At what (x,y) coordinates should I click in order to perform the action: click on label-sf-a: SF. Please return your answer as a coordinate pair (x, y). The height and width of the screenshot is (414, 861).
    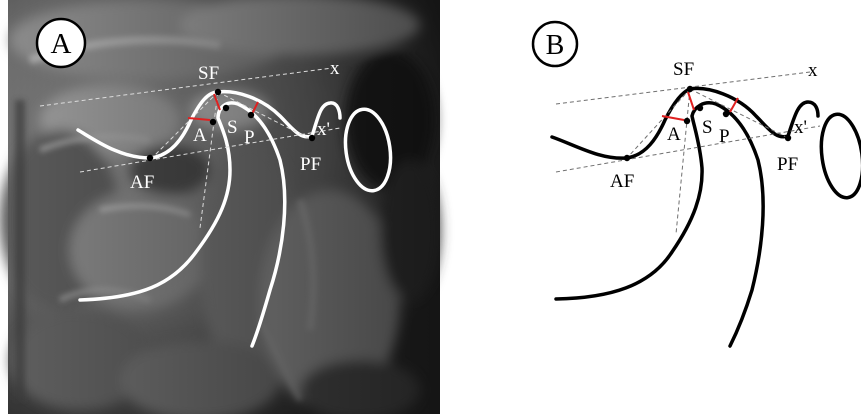
    Looking at the image, I should click on (208, 73).